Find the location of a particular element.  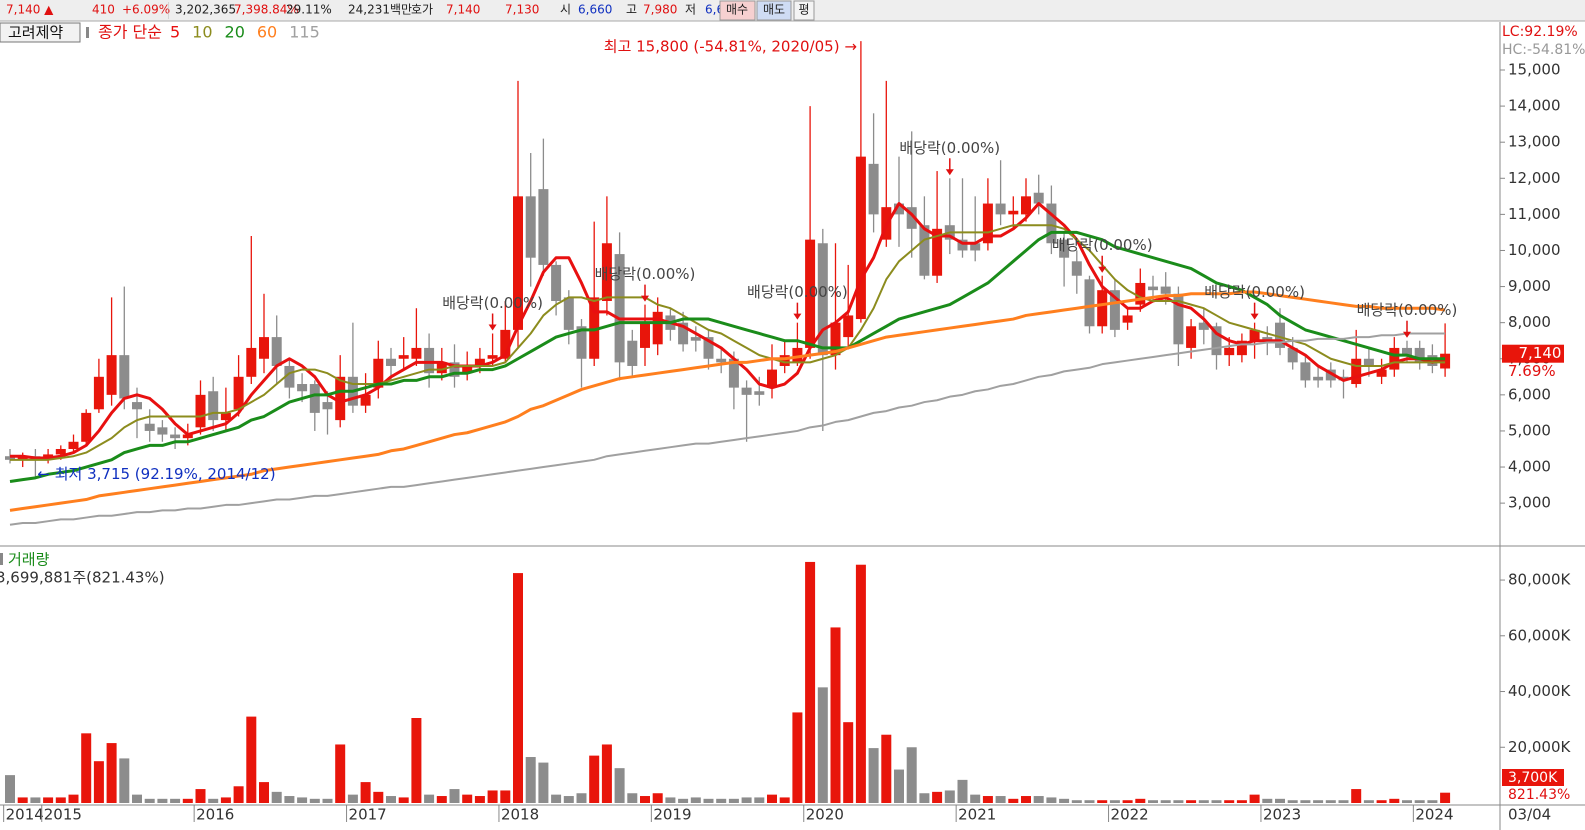

legend-entry: 5 is located at coordinates (175, 32).